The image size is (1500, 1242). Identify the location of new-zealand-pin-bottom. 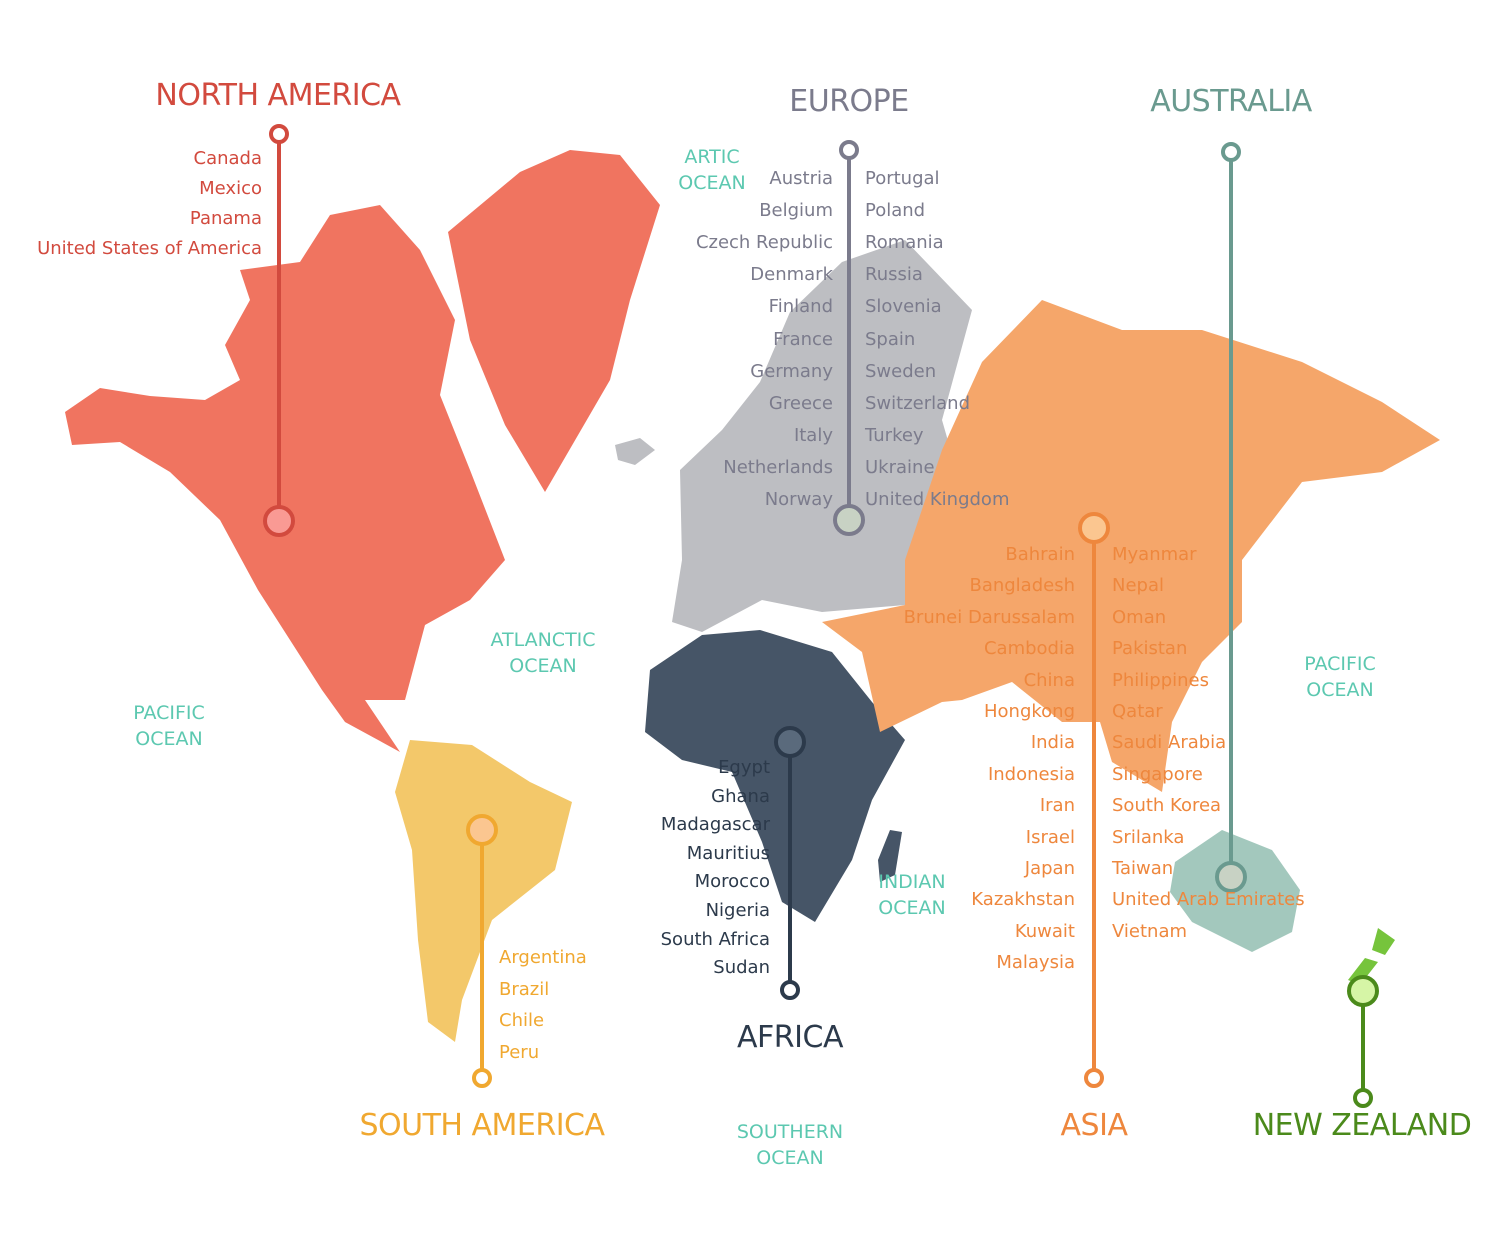
(1363, 1098).